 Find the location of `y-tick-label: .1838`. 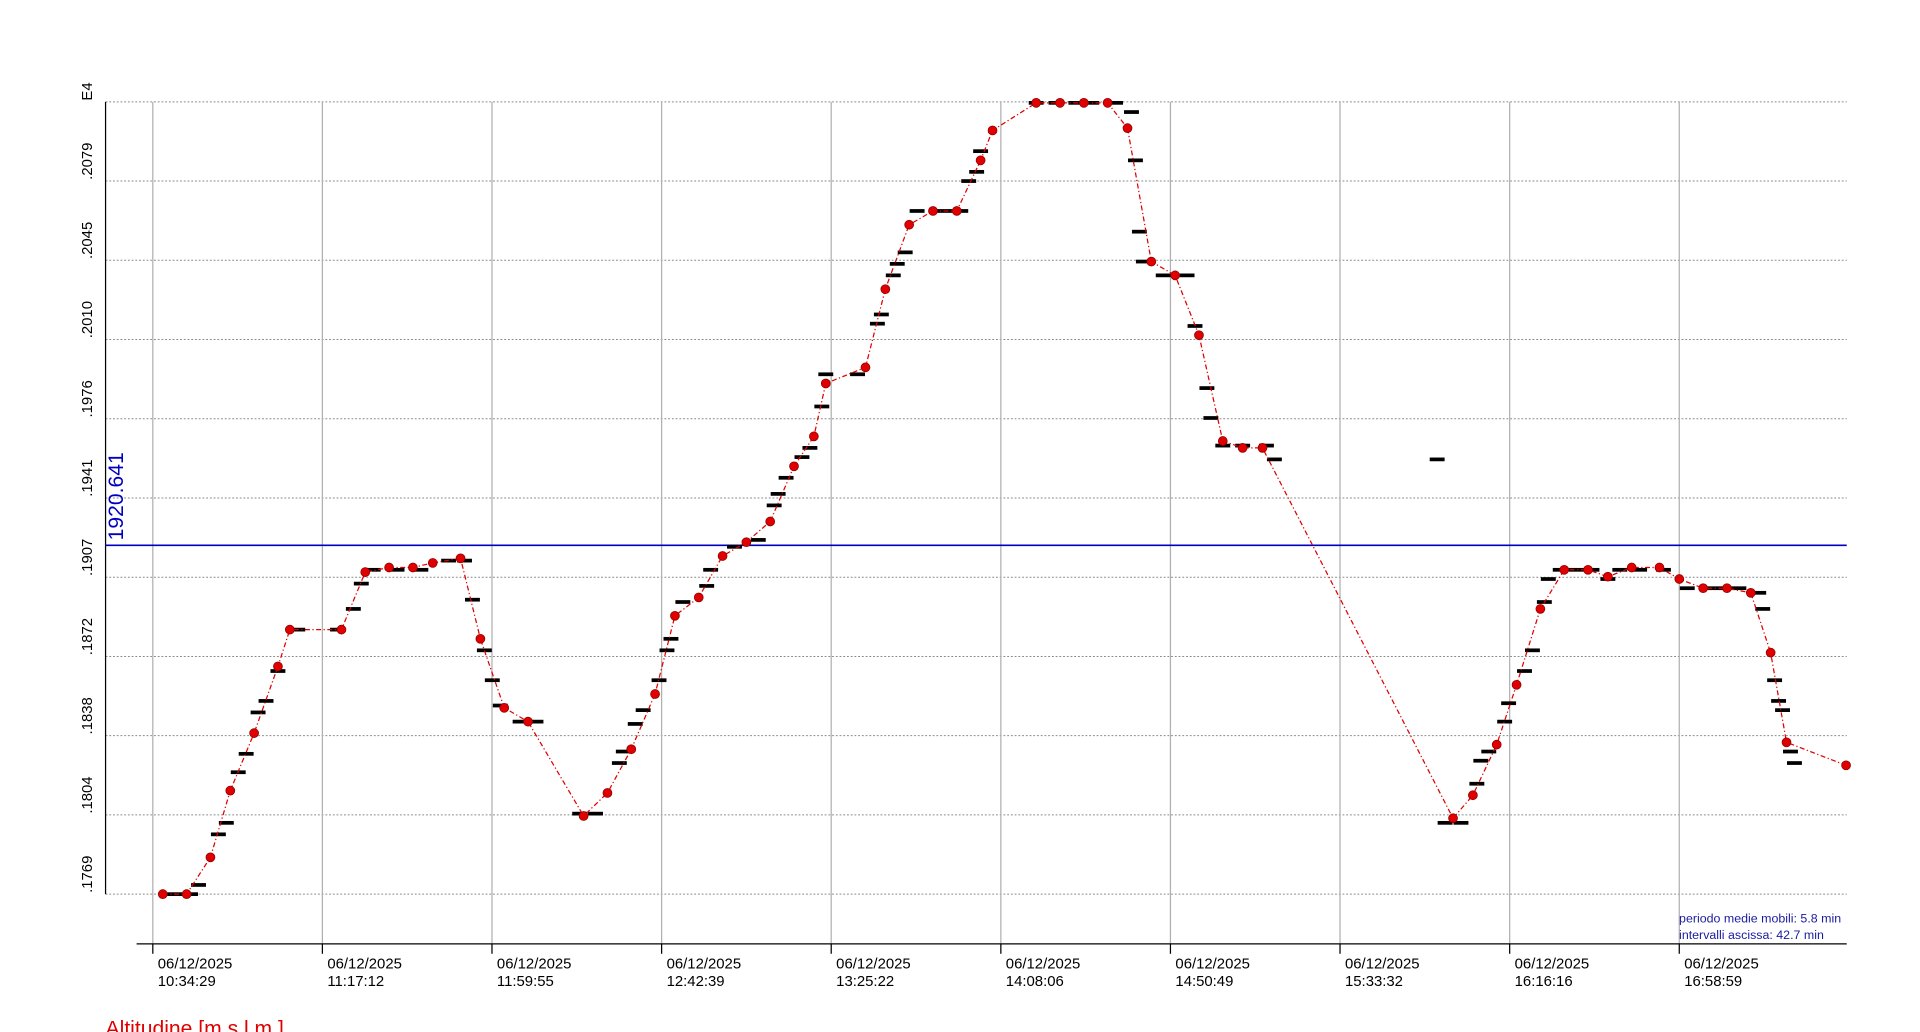

y-tick-label: .1838 is located at coordinates (88, 715).